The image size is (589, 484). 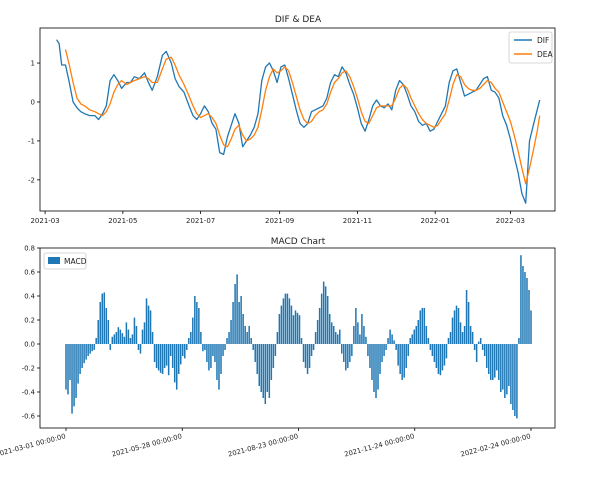 What do you see at coordinates (435, 221) in the screenshot?
I see `dif-dea-x-tick-label: 2022-01` at bounding box center [435, 221].